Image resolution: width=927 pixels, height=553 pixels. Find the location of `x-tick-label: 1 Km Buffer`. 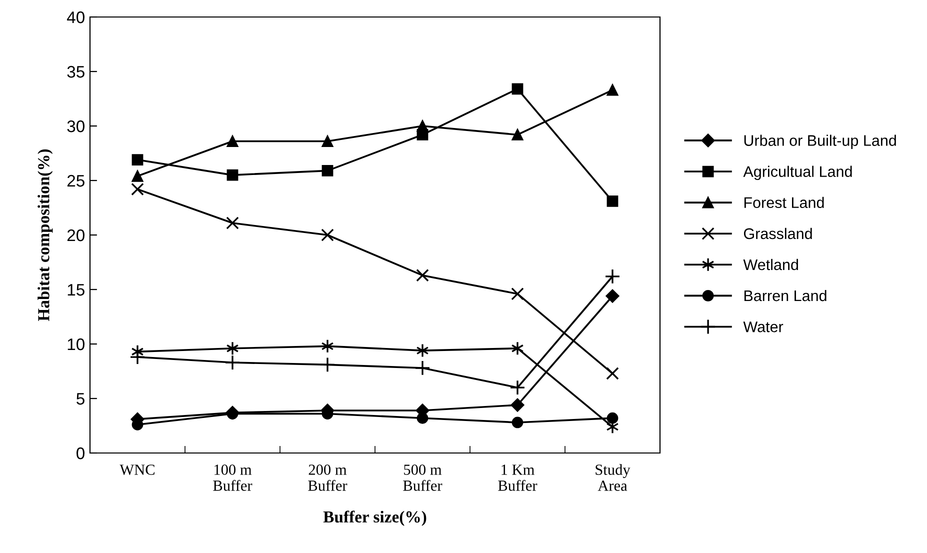

x-tick-label: 1 Km Buffer is located at coordinates (518, 477).